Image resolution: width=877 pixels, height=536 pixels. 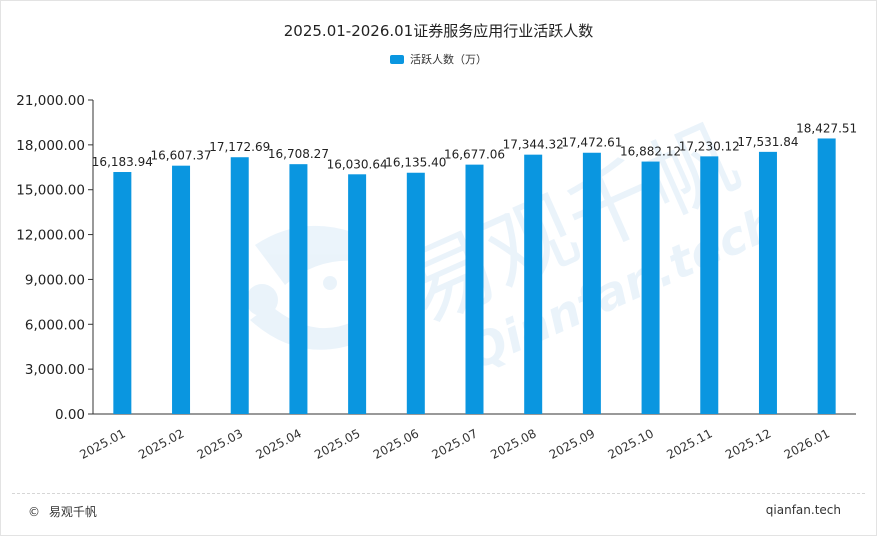 I want to click on y-tick-label: 3,000.00, so click(x=55, y=370).